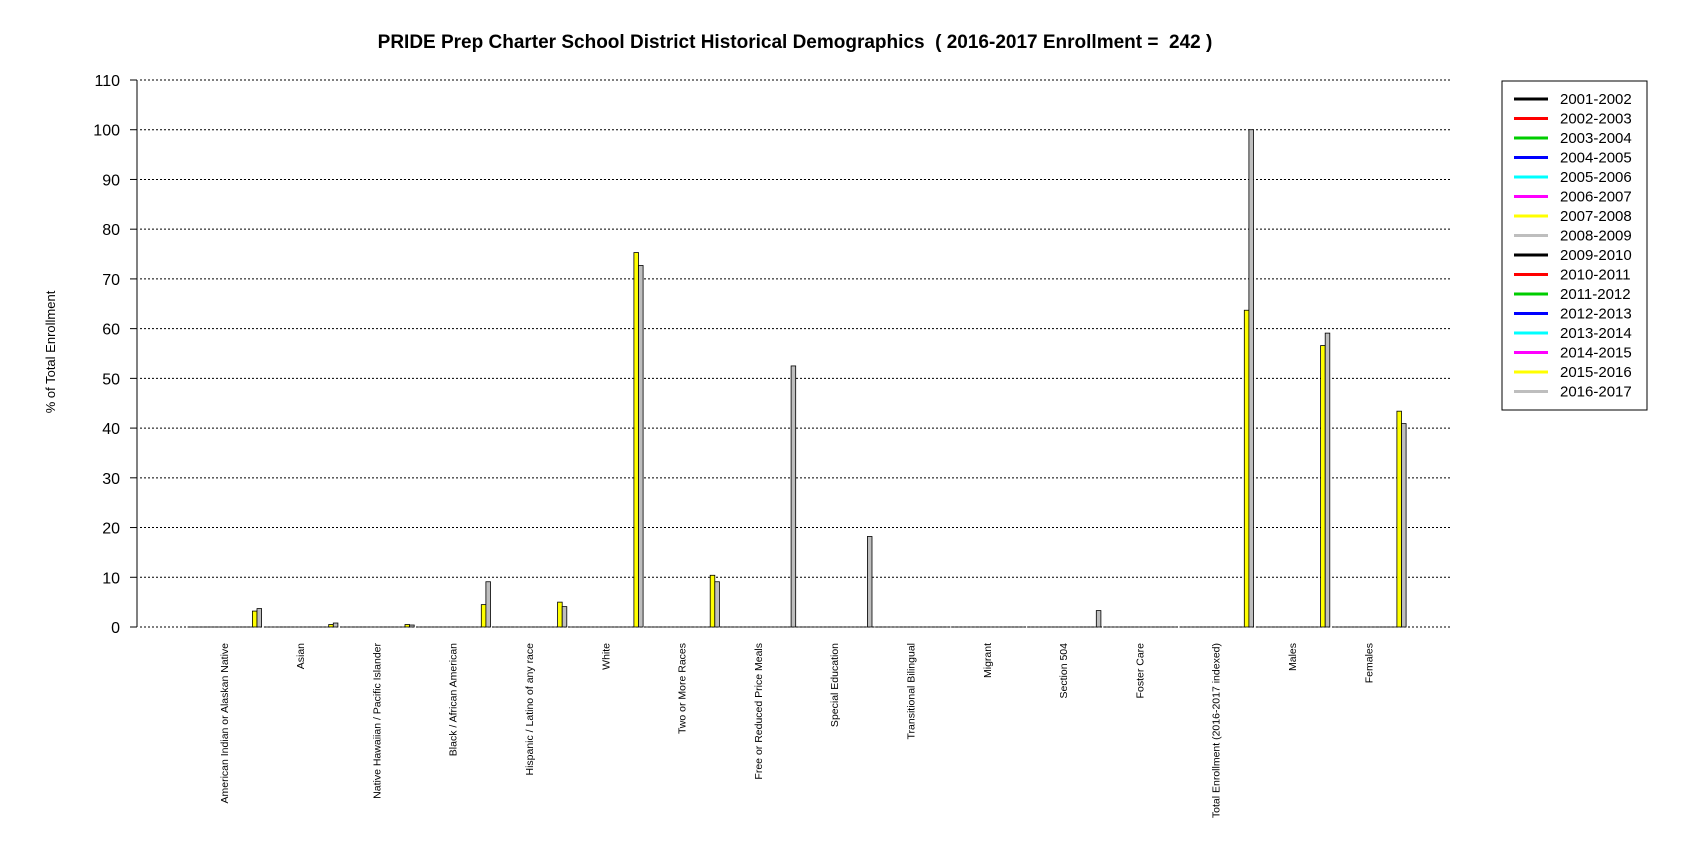 This screenshot has height=850, width=1700. Describe the element at coordinates (530, 709) in the screenshot. I see `x-tick-label: Hispanic / Latino of any race` at that location.